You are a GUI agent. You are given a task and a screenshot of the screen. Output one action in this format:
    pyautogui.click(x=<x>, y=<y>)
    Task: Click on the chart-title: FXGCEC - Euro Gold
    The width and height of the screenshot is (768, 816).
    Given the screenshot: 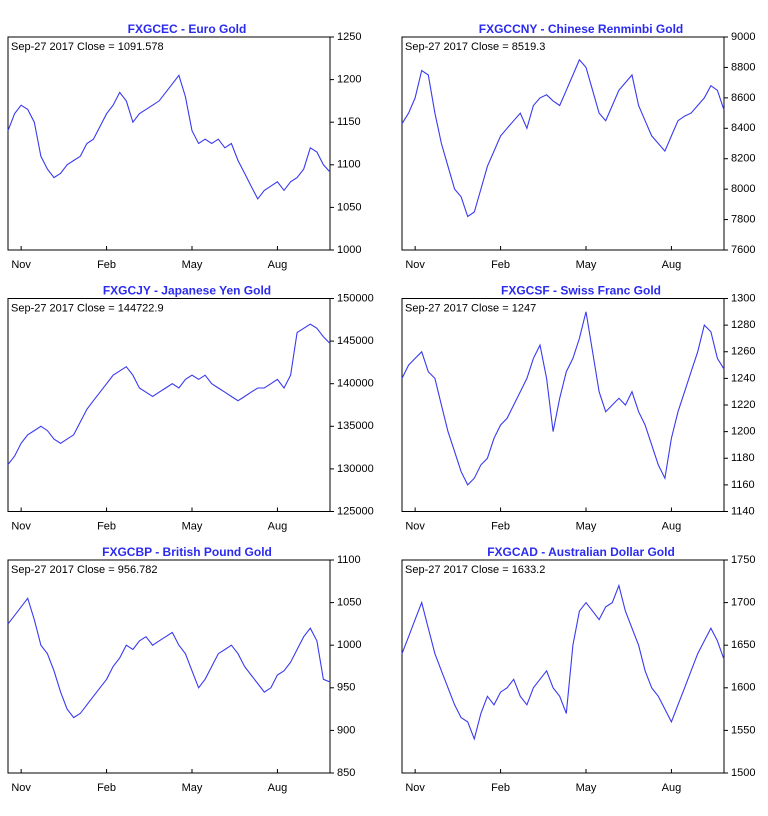 What is the action you would take?
    pyautogui.click(x=187, y=29)
    